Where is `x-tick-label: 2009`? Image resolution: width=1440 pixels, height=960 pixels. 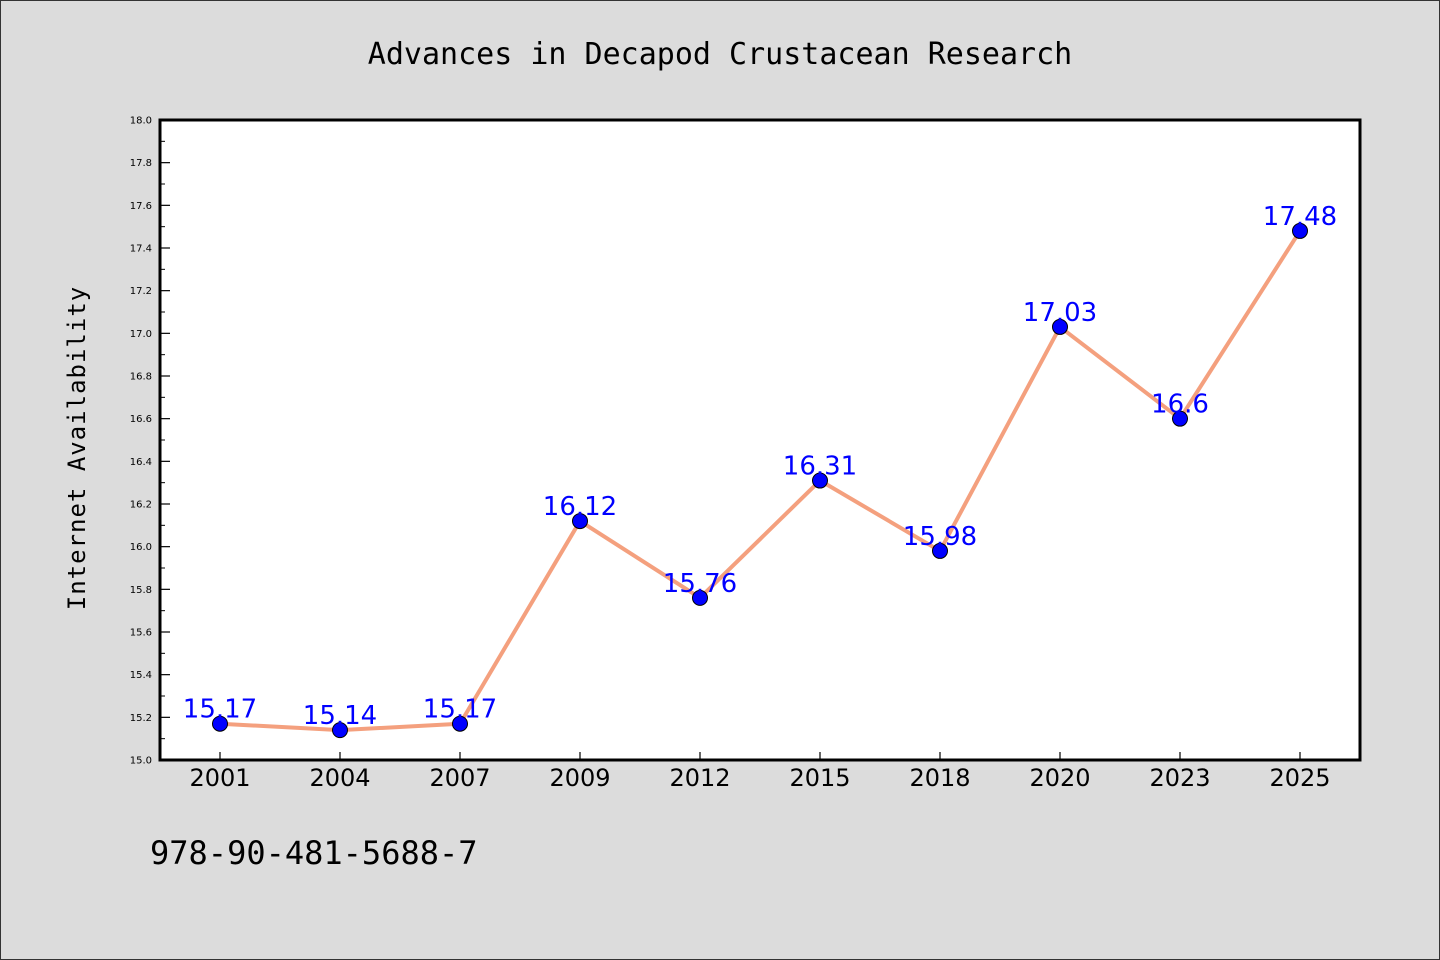
x-tick-label: 2009 is located at coordinates (579, 778).